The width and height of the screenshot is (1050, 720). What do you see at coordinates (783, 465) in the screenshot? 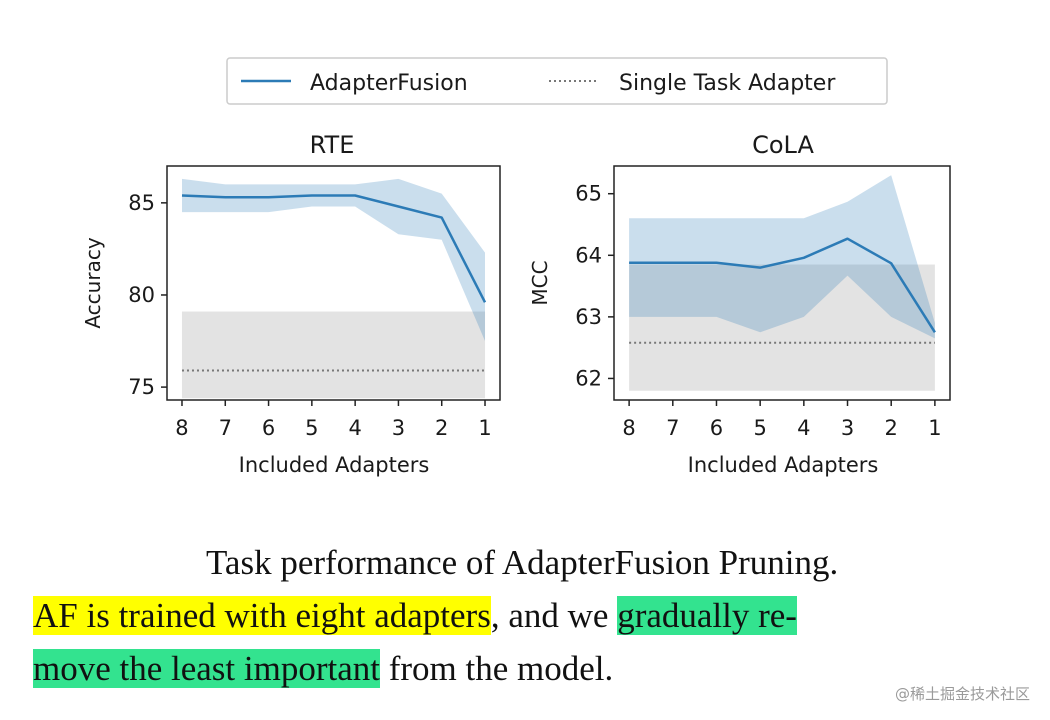
I see `cola-xlabel: Included Adapters` at bounding box center [783, 465].